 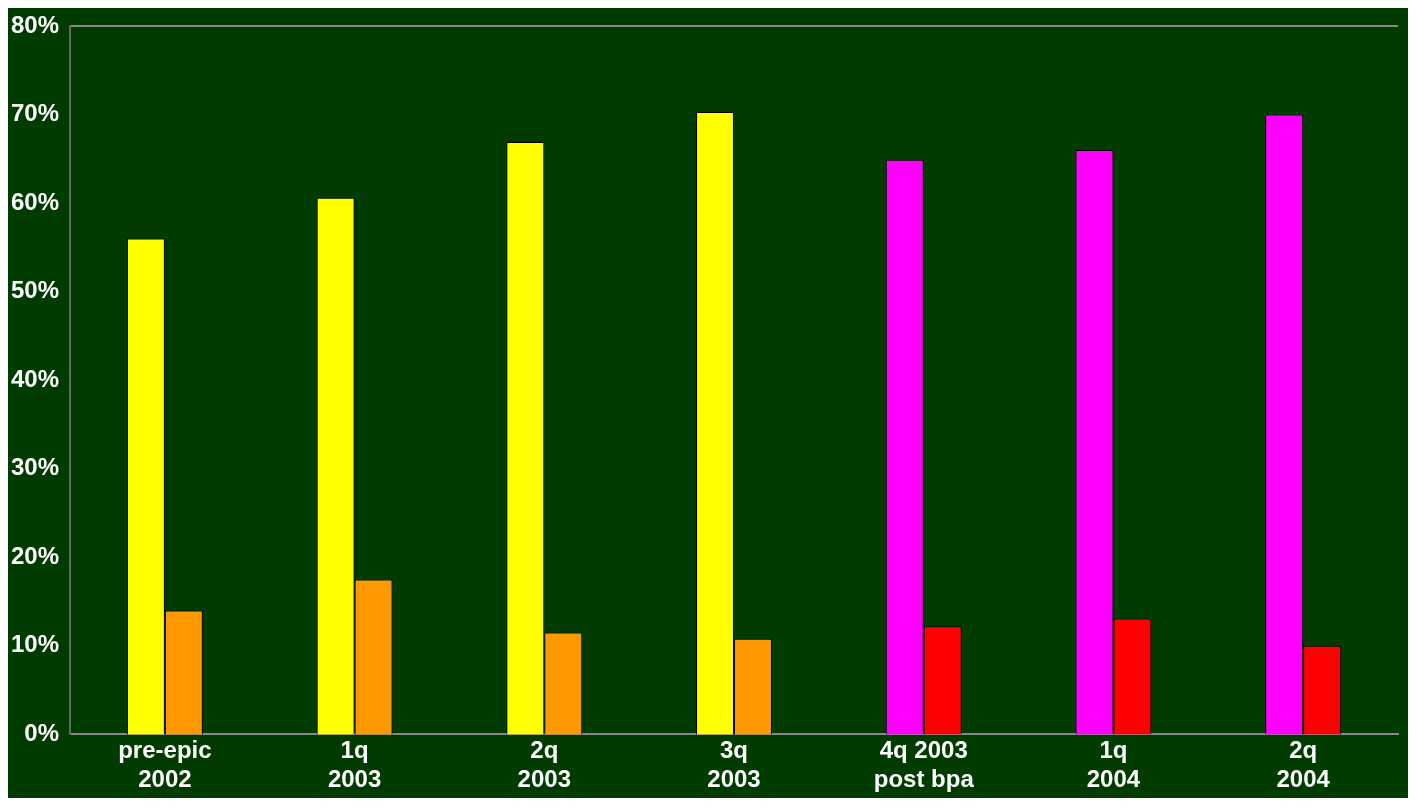 I want to click on y-tick-label: 10%, so click(x=35, y=644).